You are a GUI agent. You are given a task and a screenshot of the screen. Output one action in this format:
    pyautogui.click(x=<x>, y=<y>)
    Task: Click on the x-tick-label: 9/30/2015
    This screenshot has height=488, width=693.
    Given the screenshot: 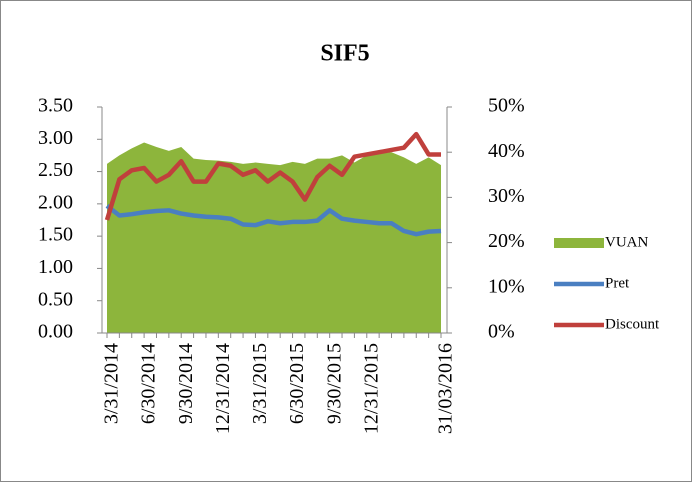 What is the action you would take?
    pyautogui.click(x=334, y=383)
    